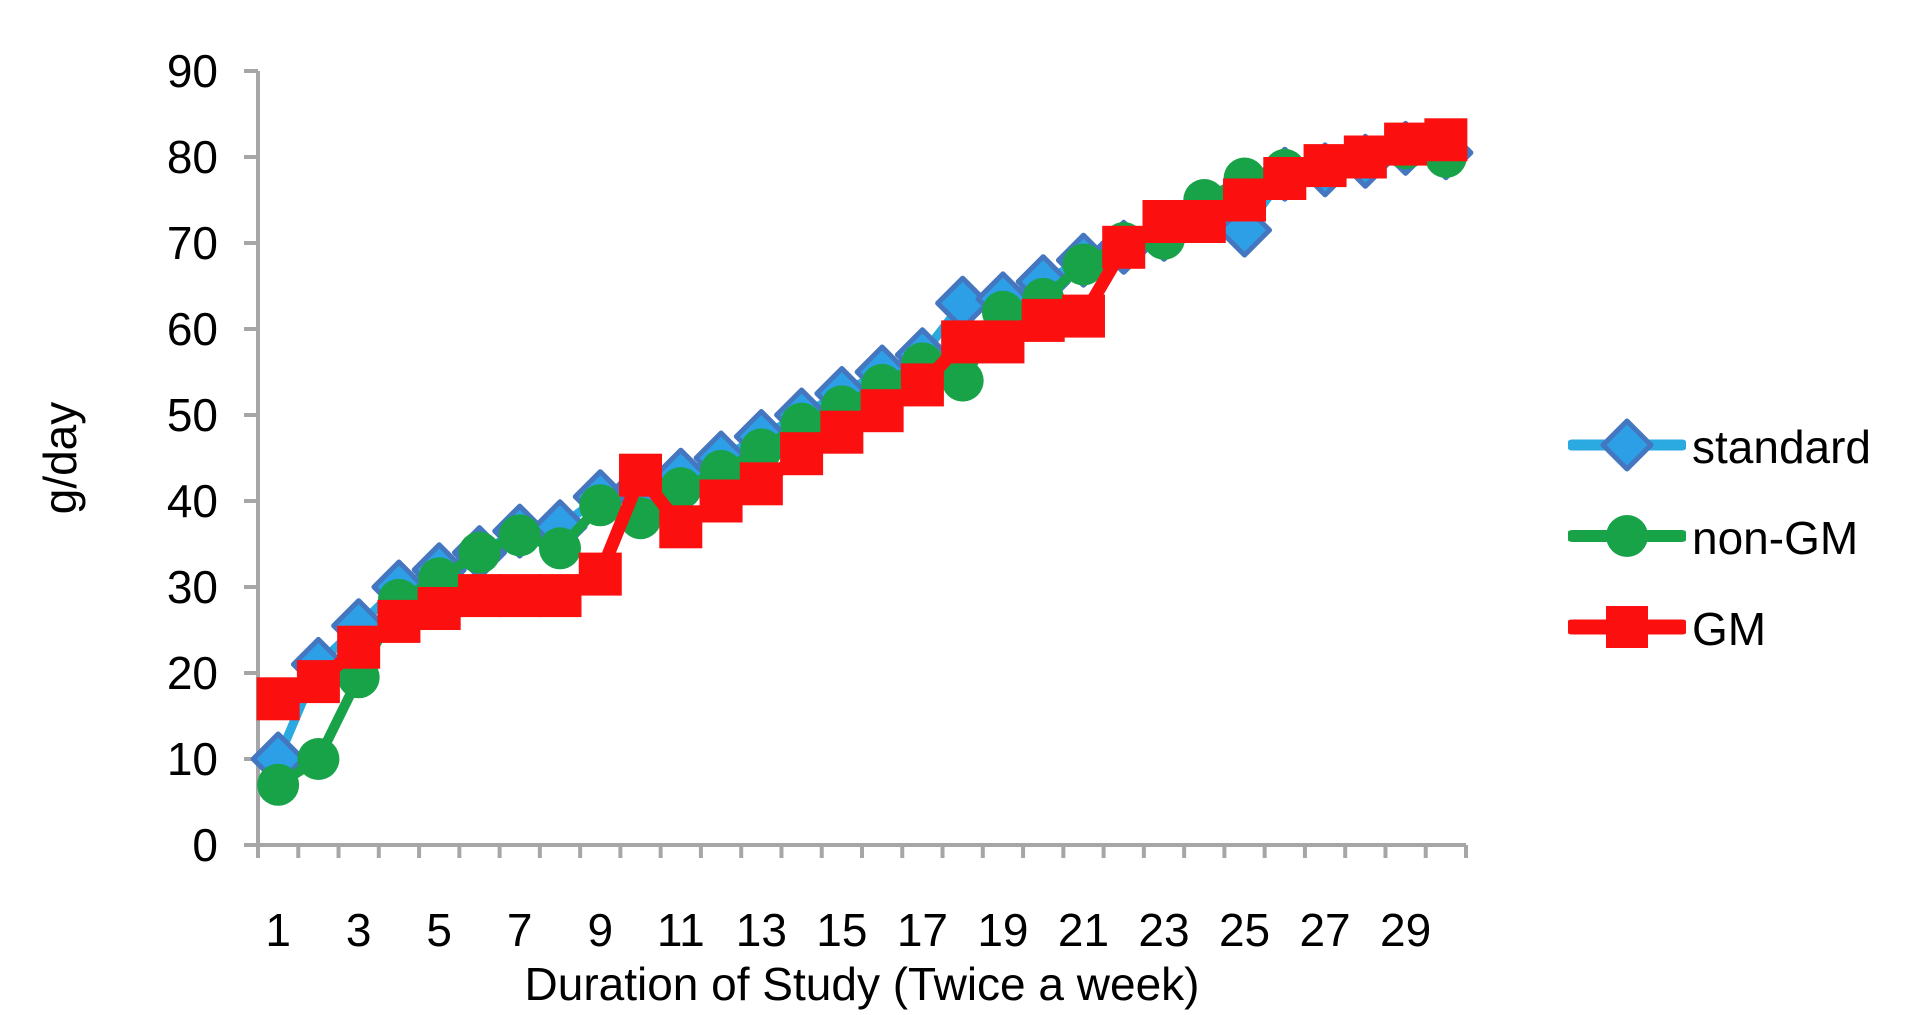 The width and height of the screenshot is (1913, 1015). Describe the element at coordinates (192, 157) in the screenshot. I see `y-tick-label: 80` at that location.